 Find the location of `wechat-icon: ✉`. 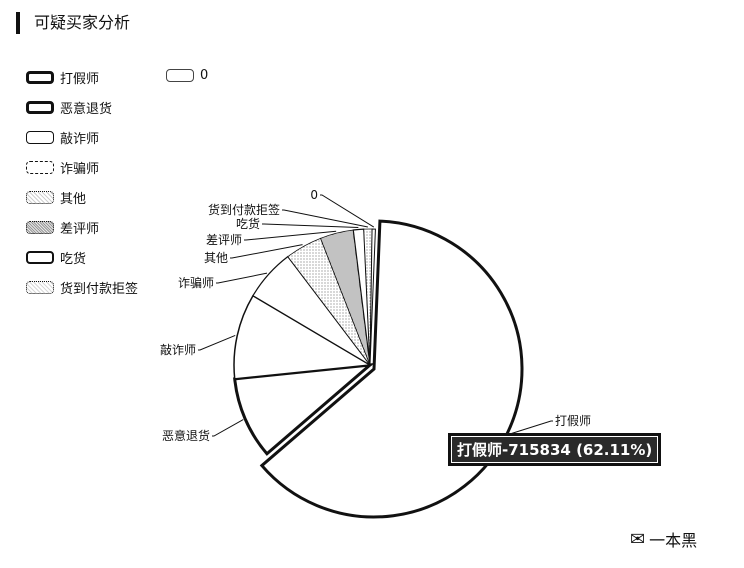

wechat-icon: ✉ is located at coordinates (638, 539).